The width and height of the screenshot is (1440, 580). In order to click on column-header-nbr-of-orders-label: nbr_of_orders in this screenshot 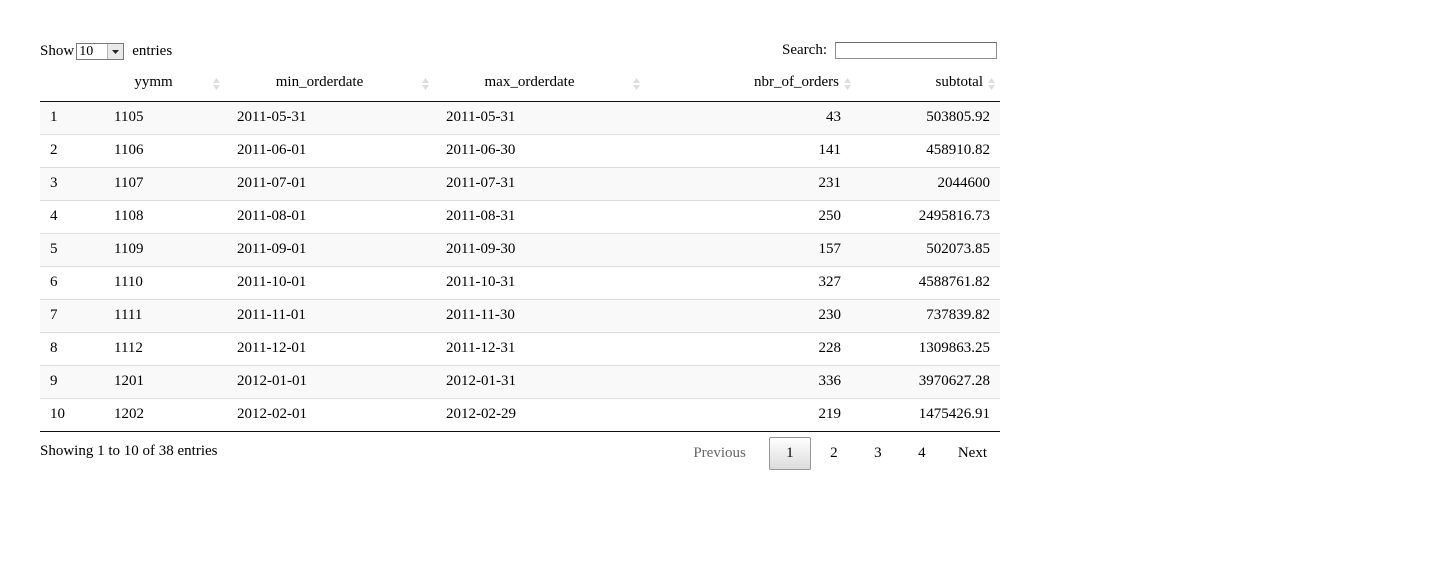, I will do `click(796, 82)`.